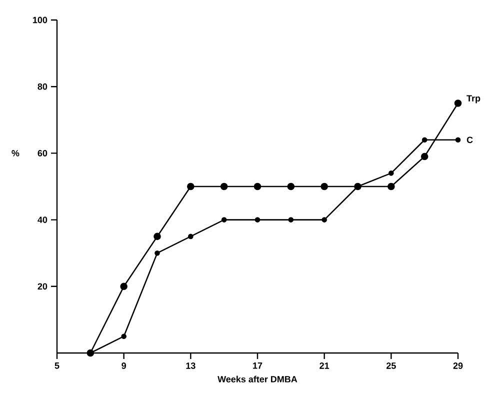  What do you see at coordinates (16, 153) in the screenshot?
I see `y-axis-title: %` at bounding box center [16, 153].